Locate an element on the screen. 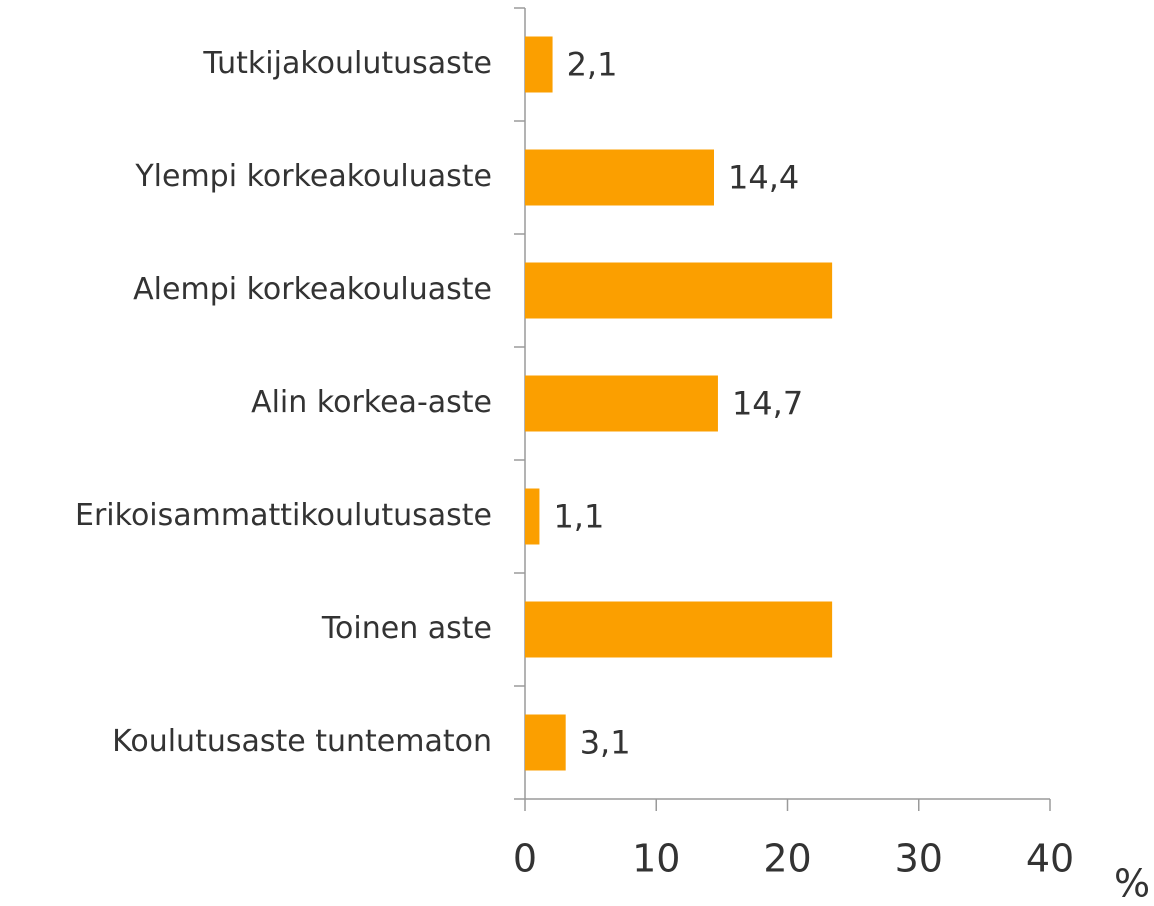 This screenshot has width=1154, height=906. value-label: 1,1 is located at coordinates (578, 517).